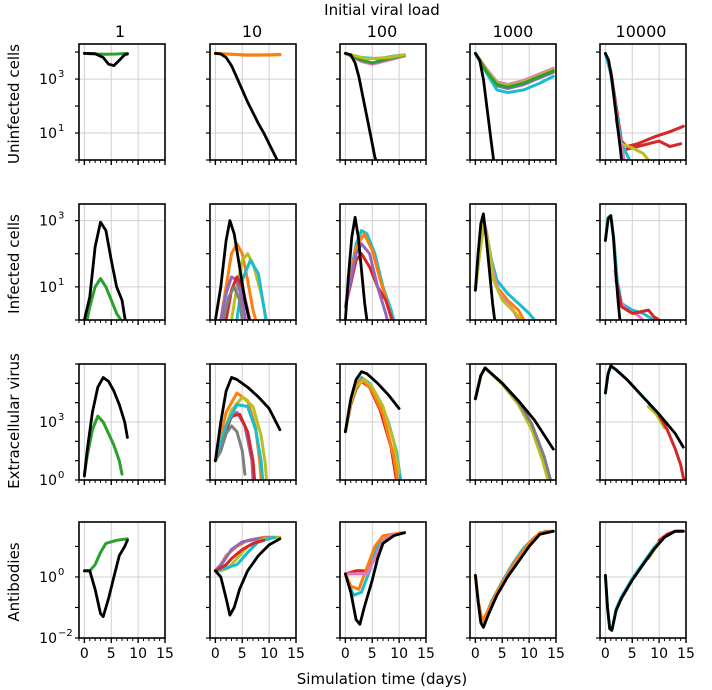 The height and width of the screenshot is (690, 712). I want to click on x-ticks-r3c2, so click(381, 594).